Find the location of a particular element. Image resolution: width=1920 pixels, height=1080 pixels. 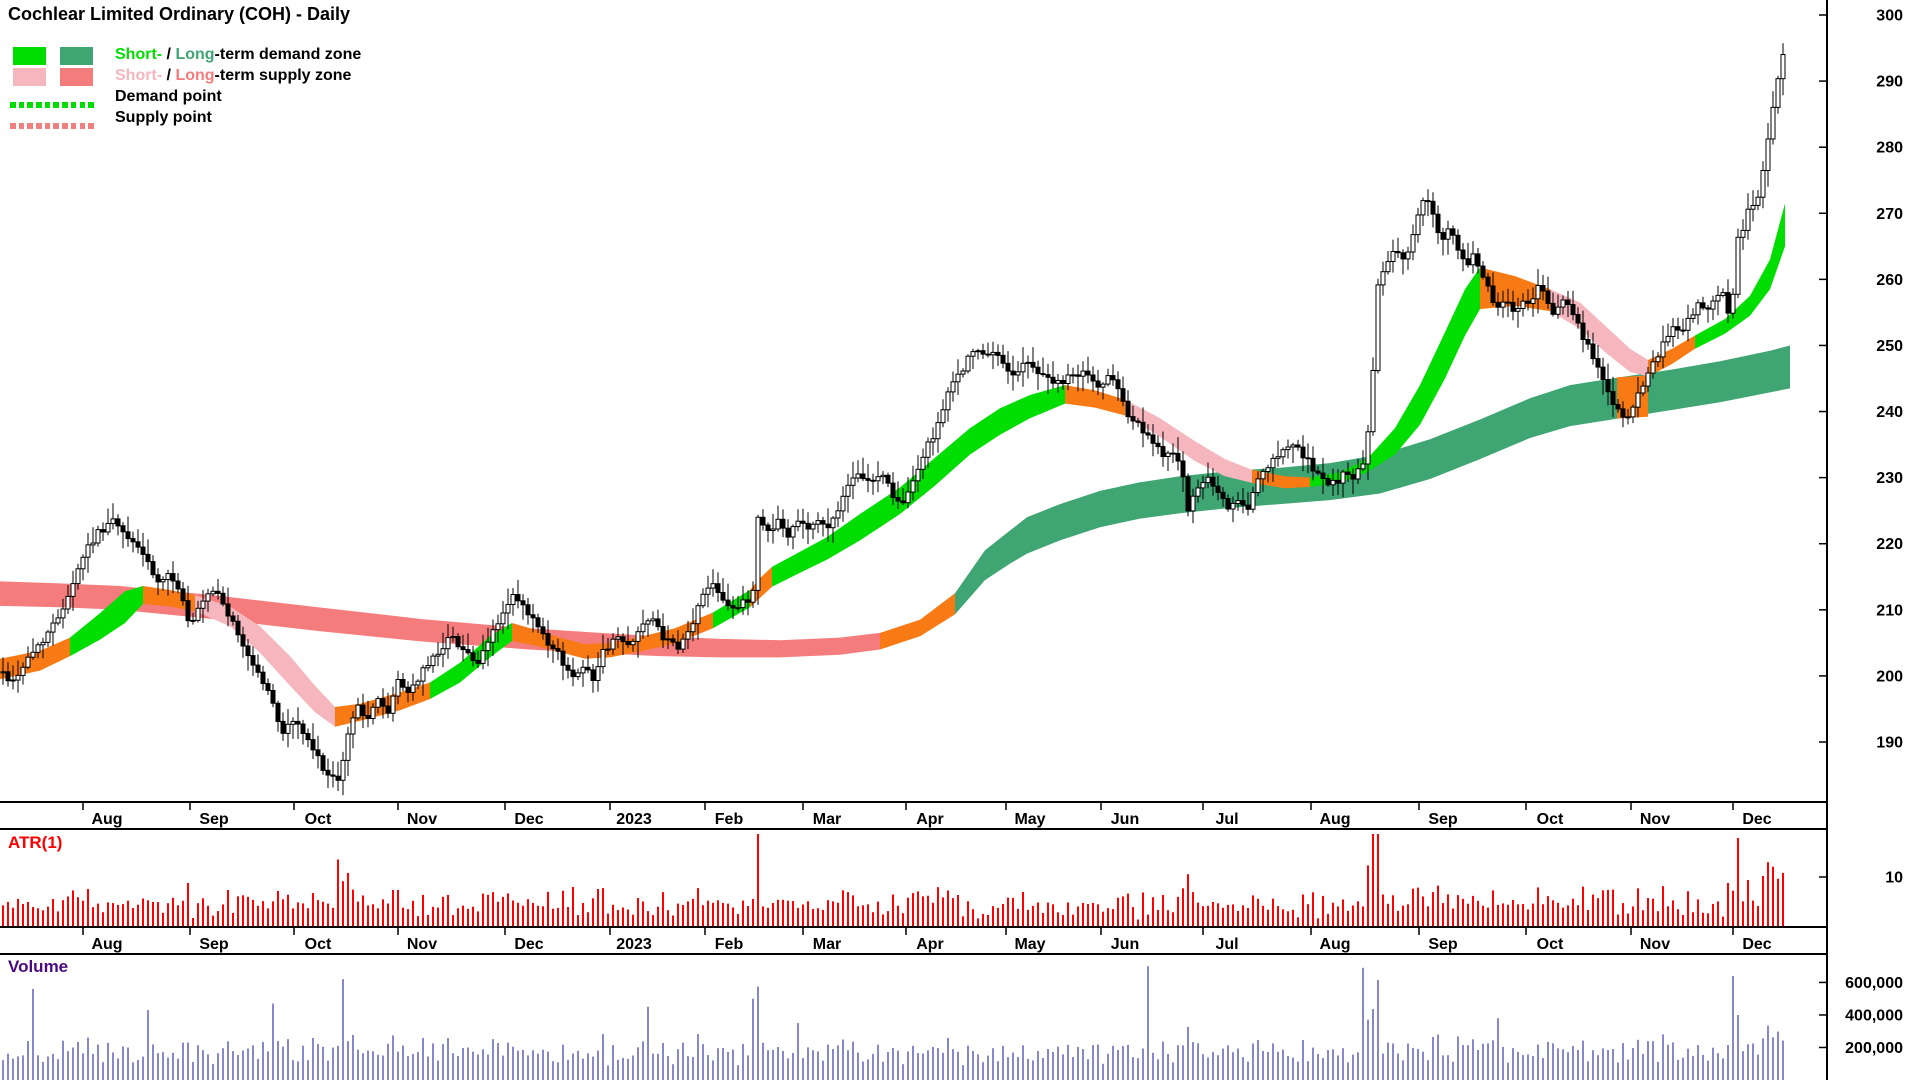

long-term-demand-swatch-icon is located at coordinates (76, 56).